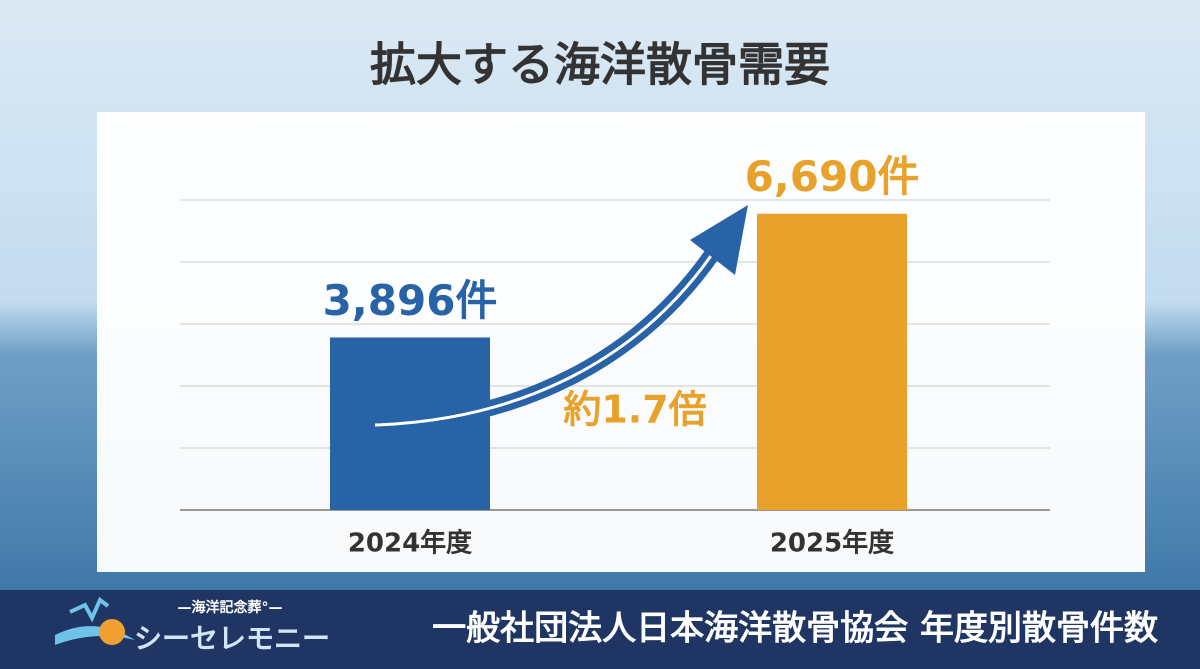  I want to click on logo-subtitle: —海洋記念葬°—, so click(230, 607).